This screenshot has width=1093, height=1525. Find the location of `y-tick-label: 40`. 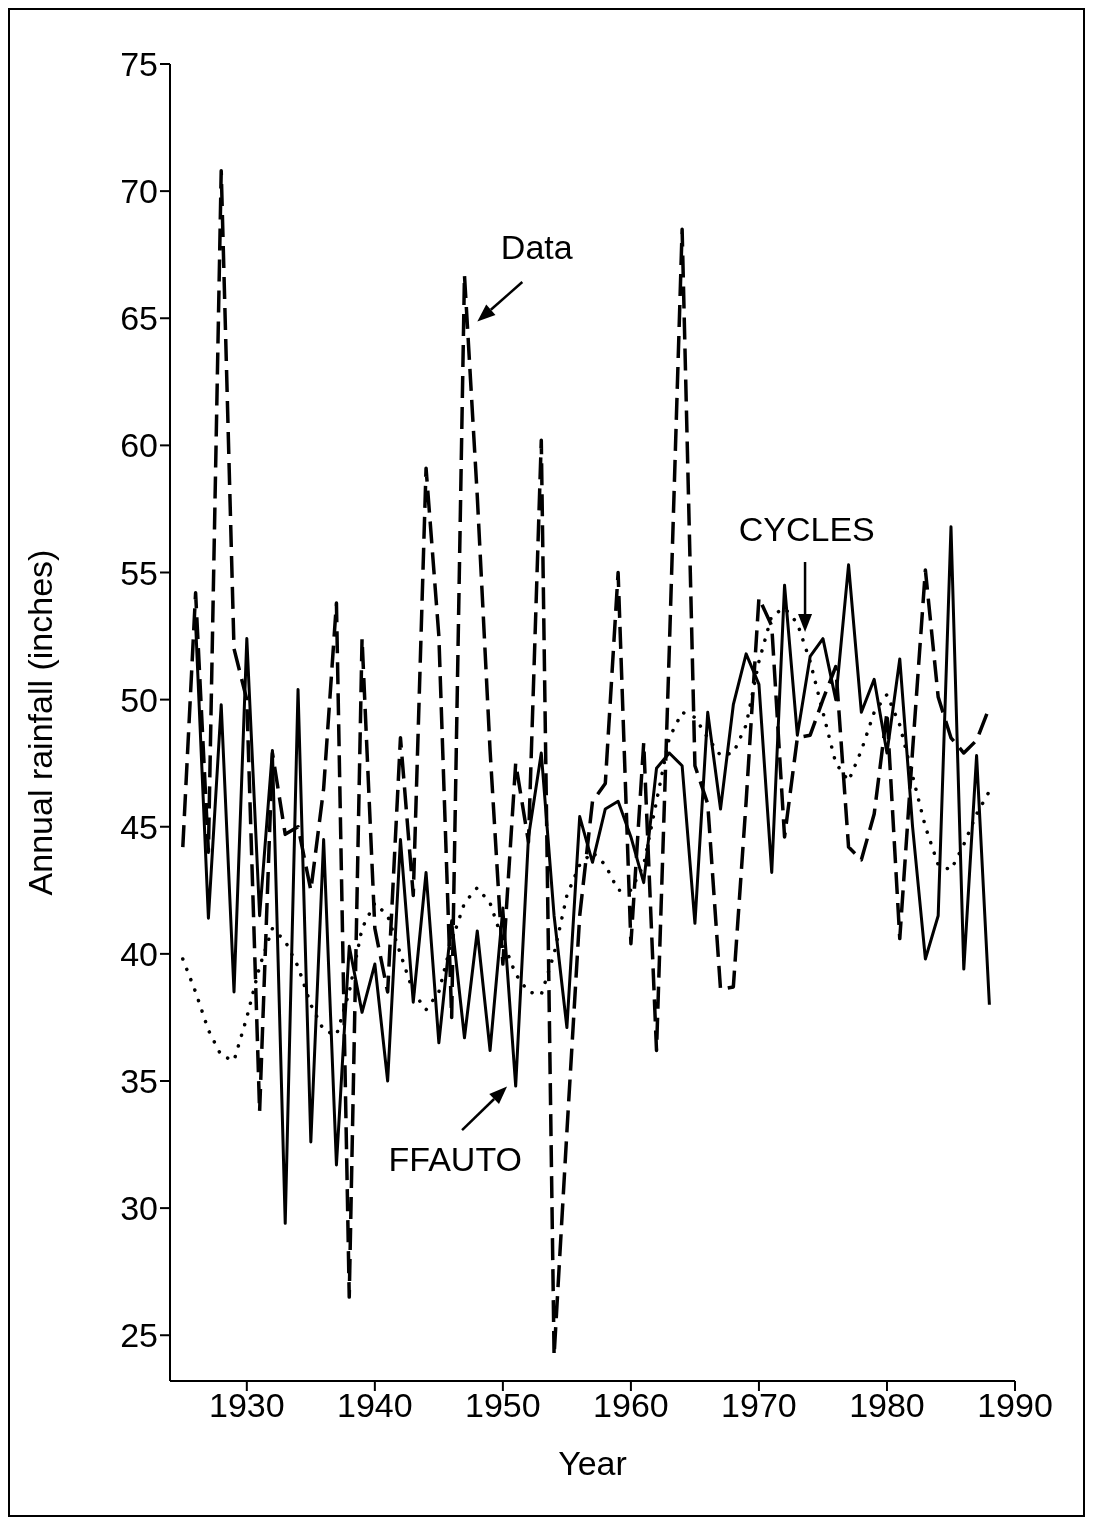

y-tick-label: 40 is located at coordinates (139, 953).